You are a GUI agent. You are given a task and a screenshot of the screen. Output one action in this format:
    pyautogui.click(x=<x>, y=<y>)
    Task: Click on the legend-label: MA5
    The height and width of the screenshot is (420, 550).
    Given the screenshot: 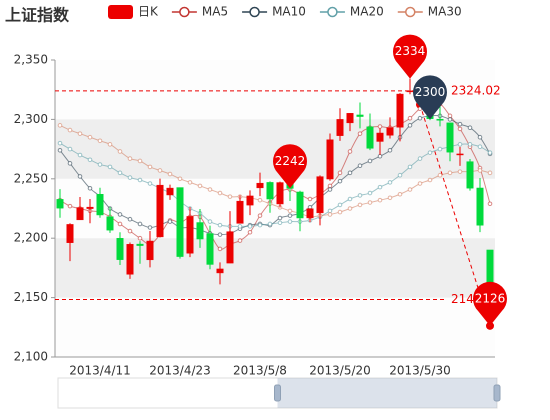 What is the action you would take?
    pyautogui.click(x=215, y=12)
    